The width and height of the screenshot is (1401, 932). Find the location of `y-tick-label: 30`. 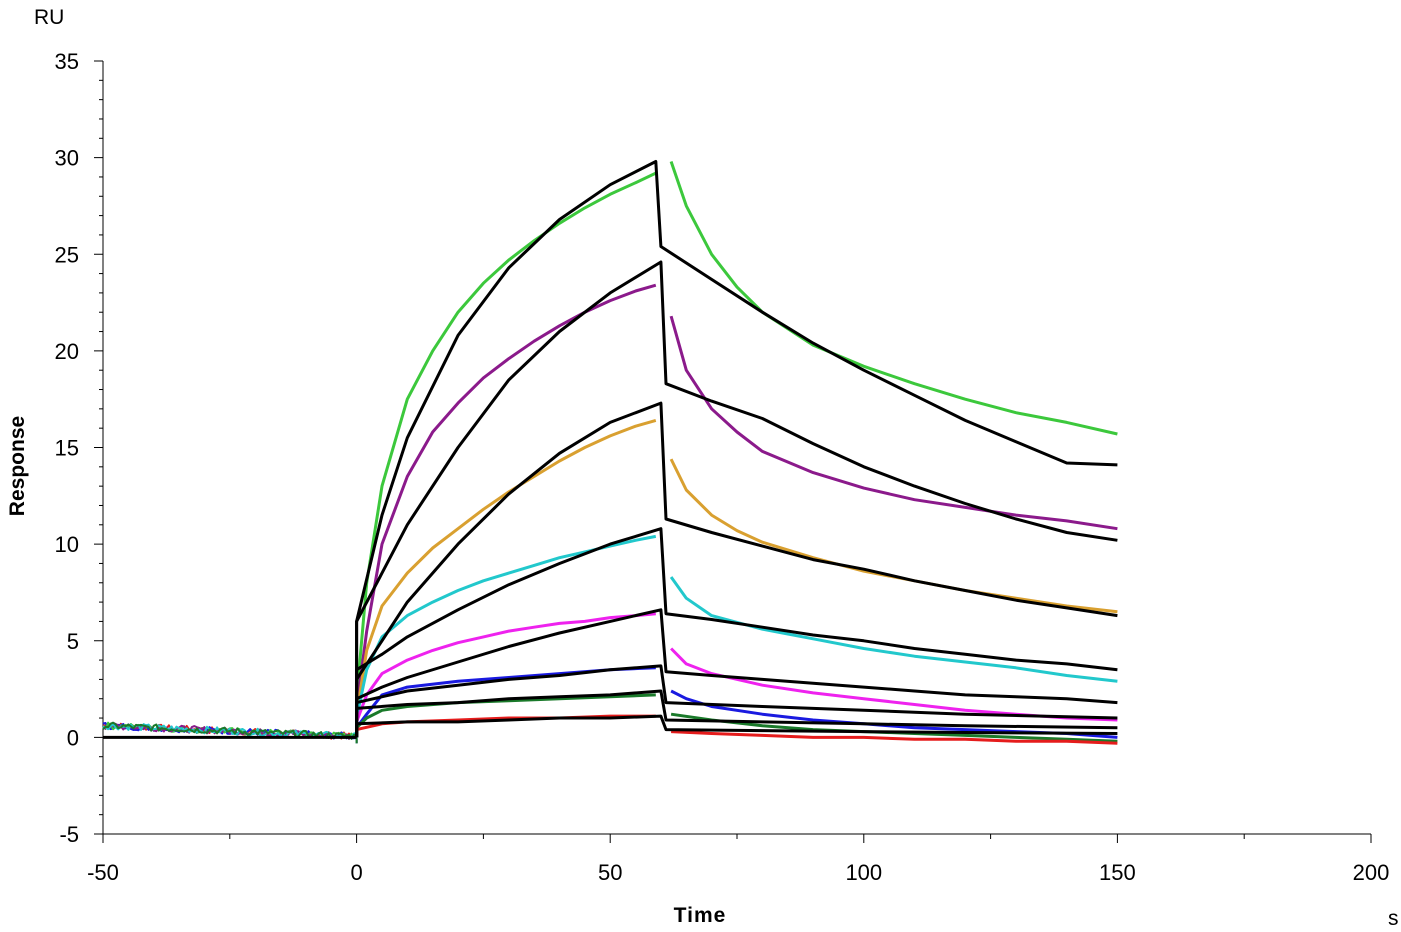

y-tick-label: 30 is located at coordinates (67, 158).